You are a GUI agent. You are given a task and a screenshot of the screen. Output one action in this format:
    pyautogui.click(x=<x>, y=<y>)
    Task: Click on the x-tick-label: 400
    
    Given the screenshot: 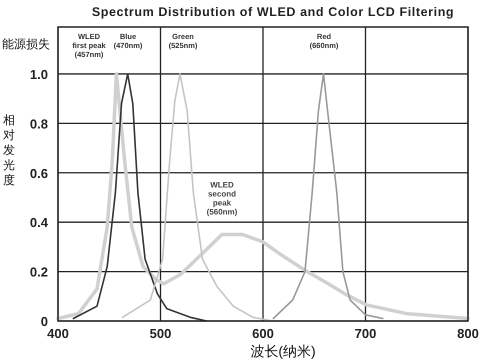 What is the action you would take?
    pyautogui.click(x=58, y=333)
    